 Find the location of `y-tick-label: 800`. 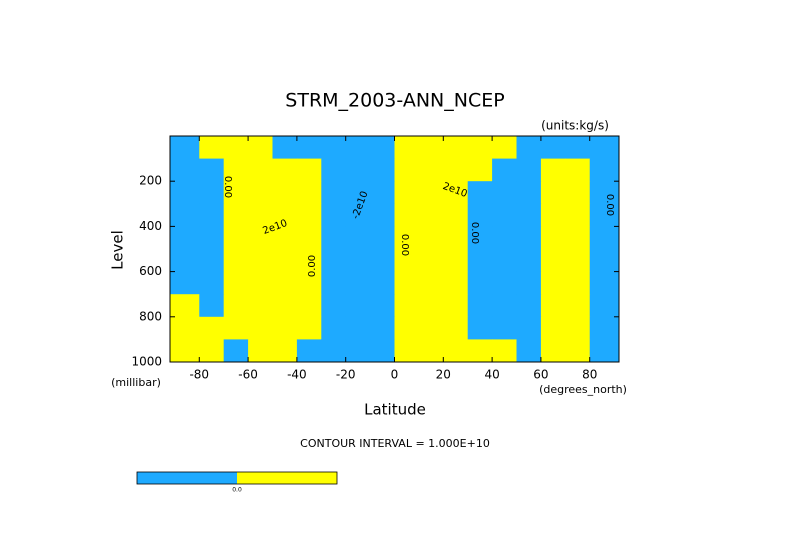

y-tick-label: 800 is located at coordinates (150, 316).